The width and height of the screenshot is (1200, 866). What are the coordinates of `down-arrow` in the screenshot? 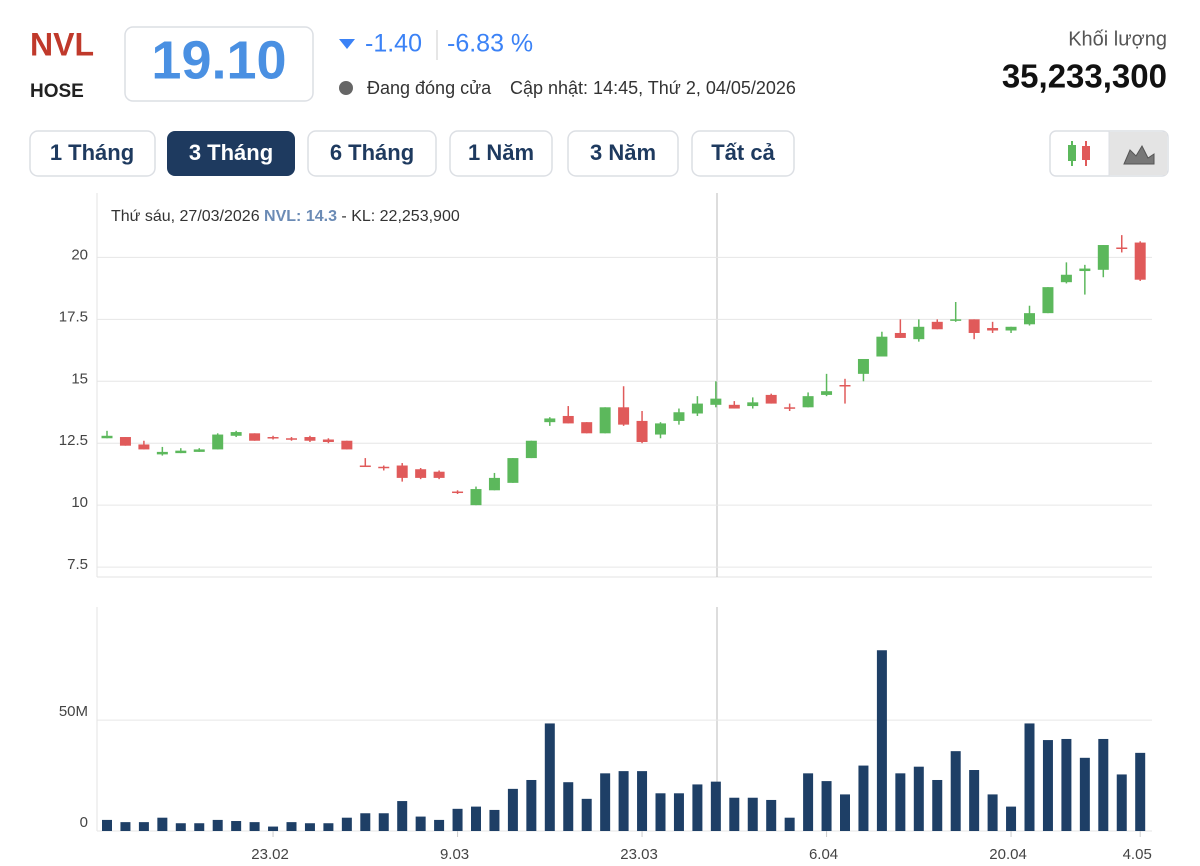 It's located at (347, 44).